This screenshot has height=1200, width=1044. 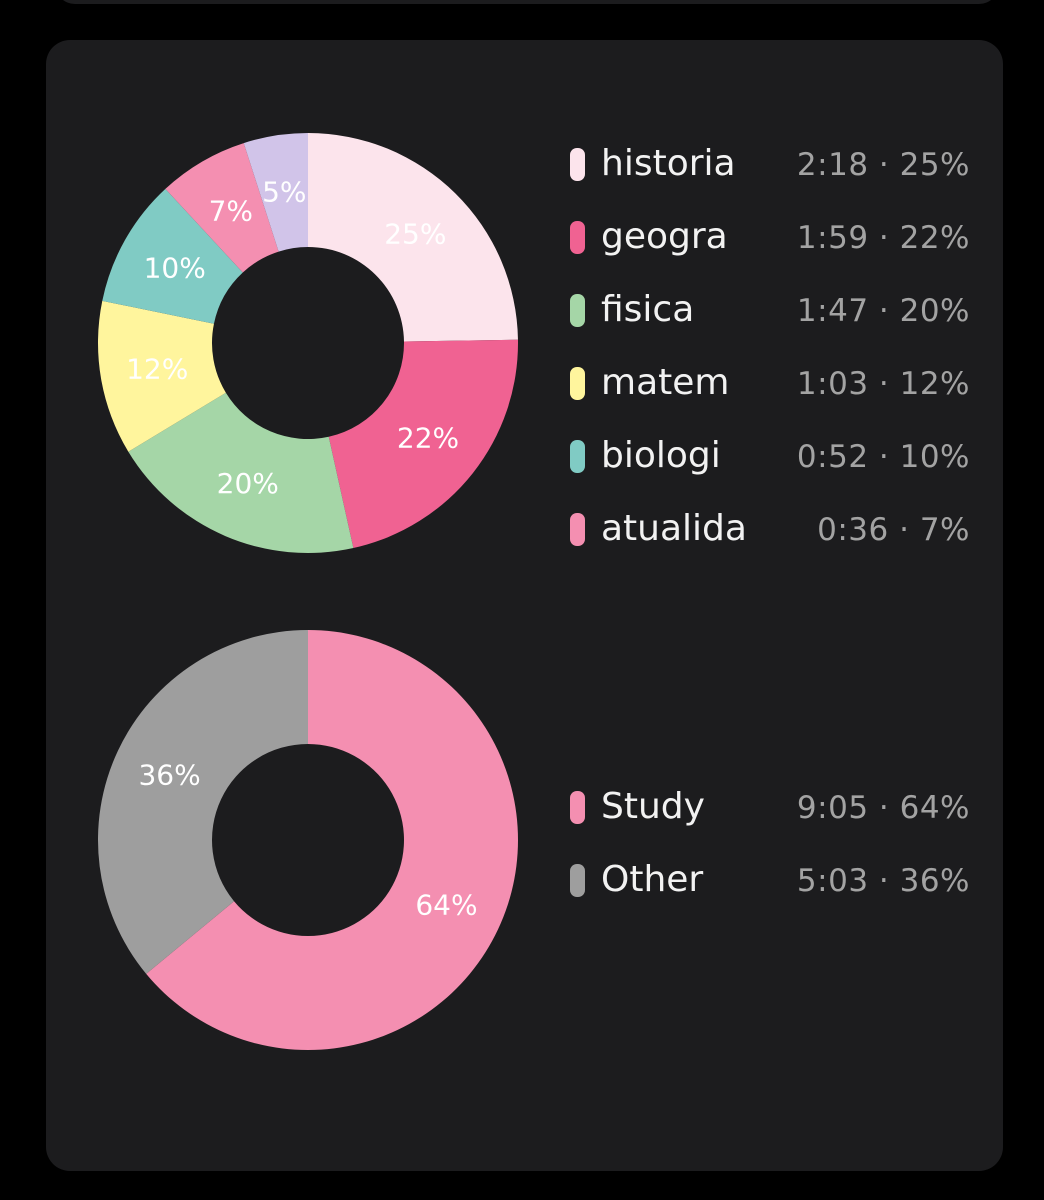 I want to click on slice-percent-label: 10%, so click(x=175, y=267).